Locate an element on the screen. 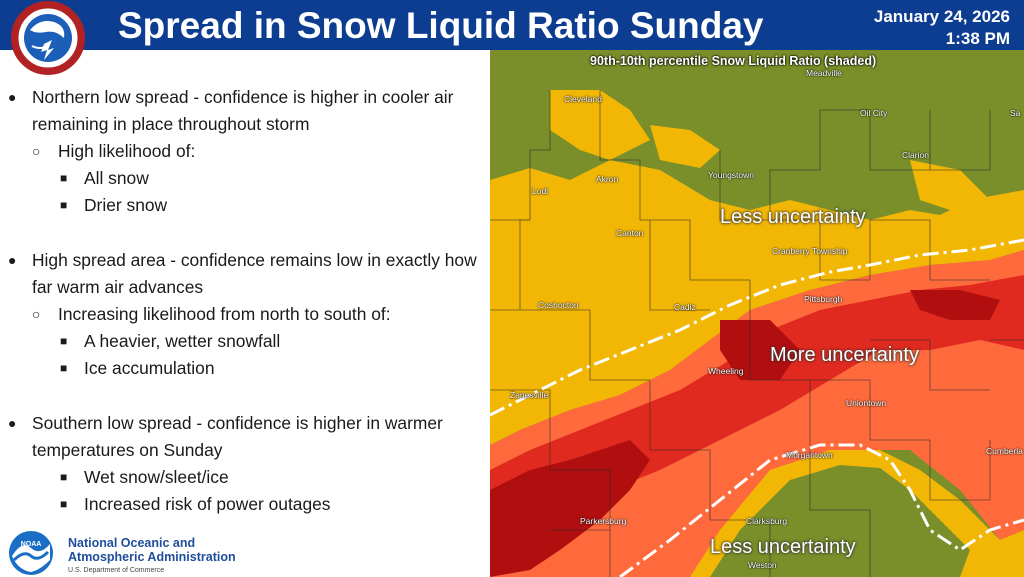 The height and width of the screenshot is (577, 1024). noaa-logo-text: NOAA is located at coordinates (31, 544).